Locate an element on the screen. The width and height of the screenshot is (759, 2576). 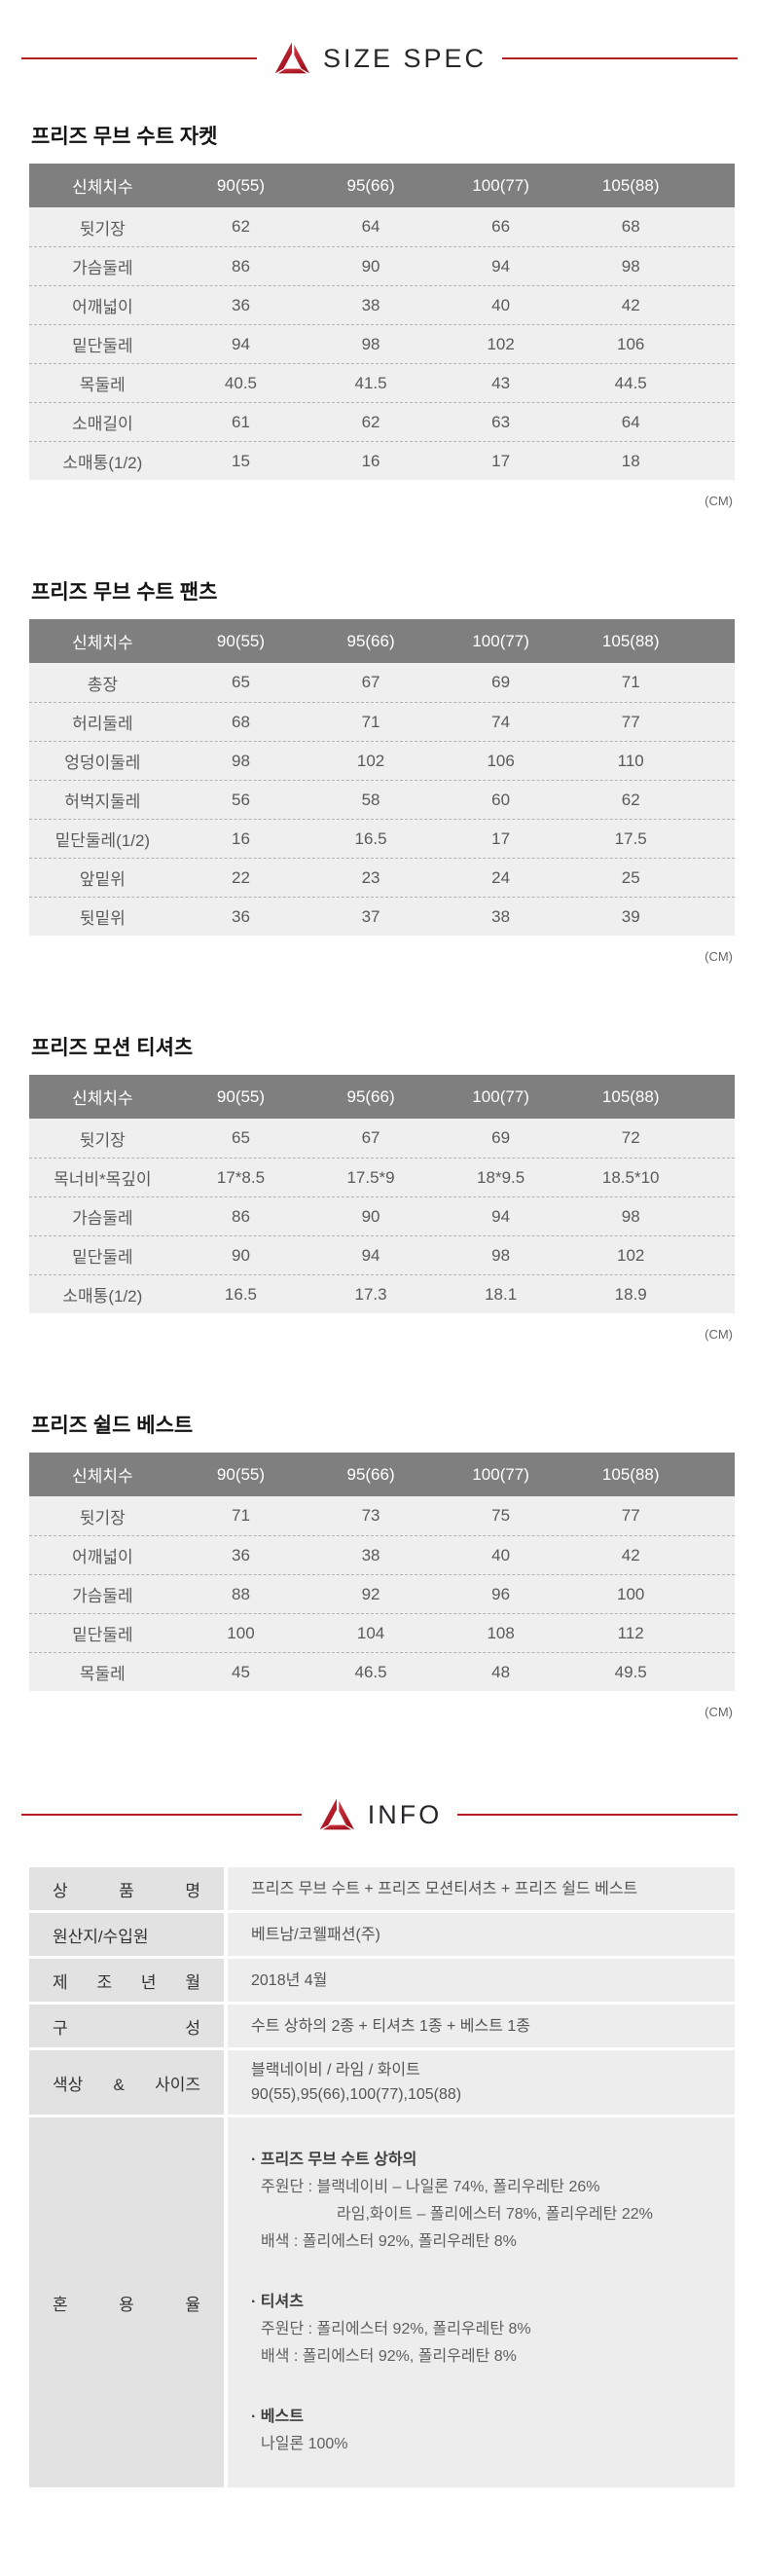
table-row: 뒷기장 65 67 69 72 is located at coordinates (382, 1138).